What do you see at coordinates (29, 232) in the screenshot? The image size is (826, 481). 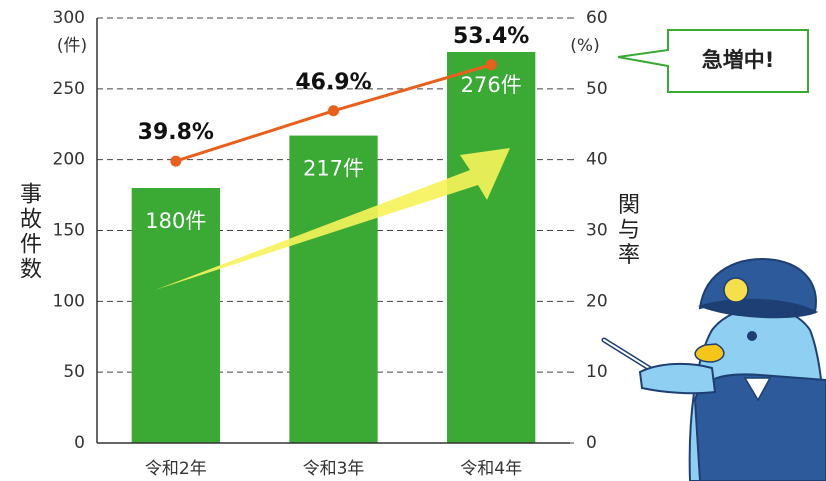 I see `y-axis-label: 事故件数` at bounding box center [29, 232].